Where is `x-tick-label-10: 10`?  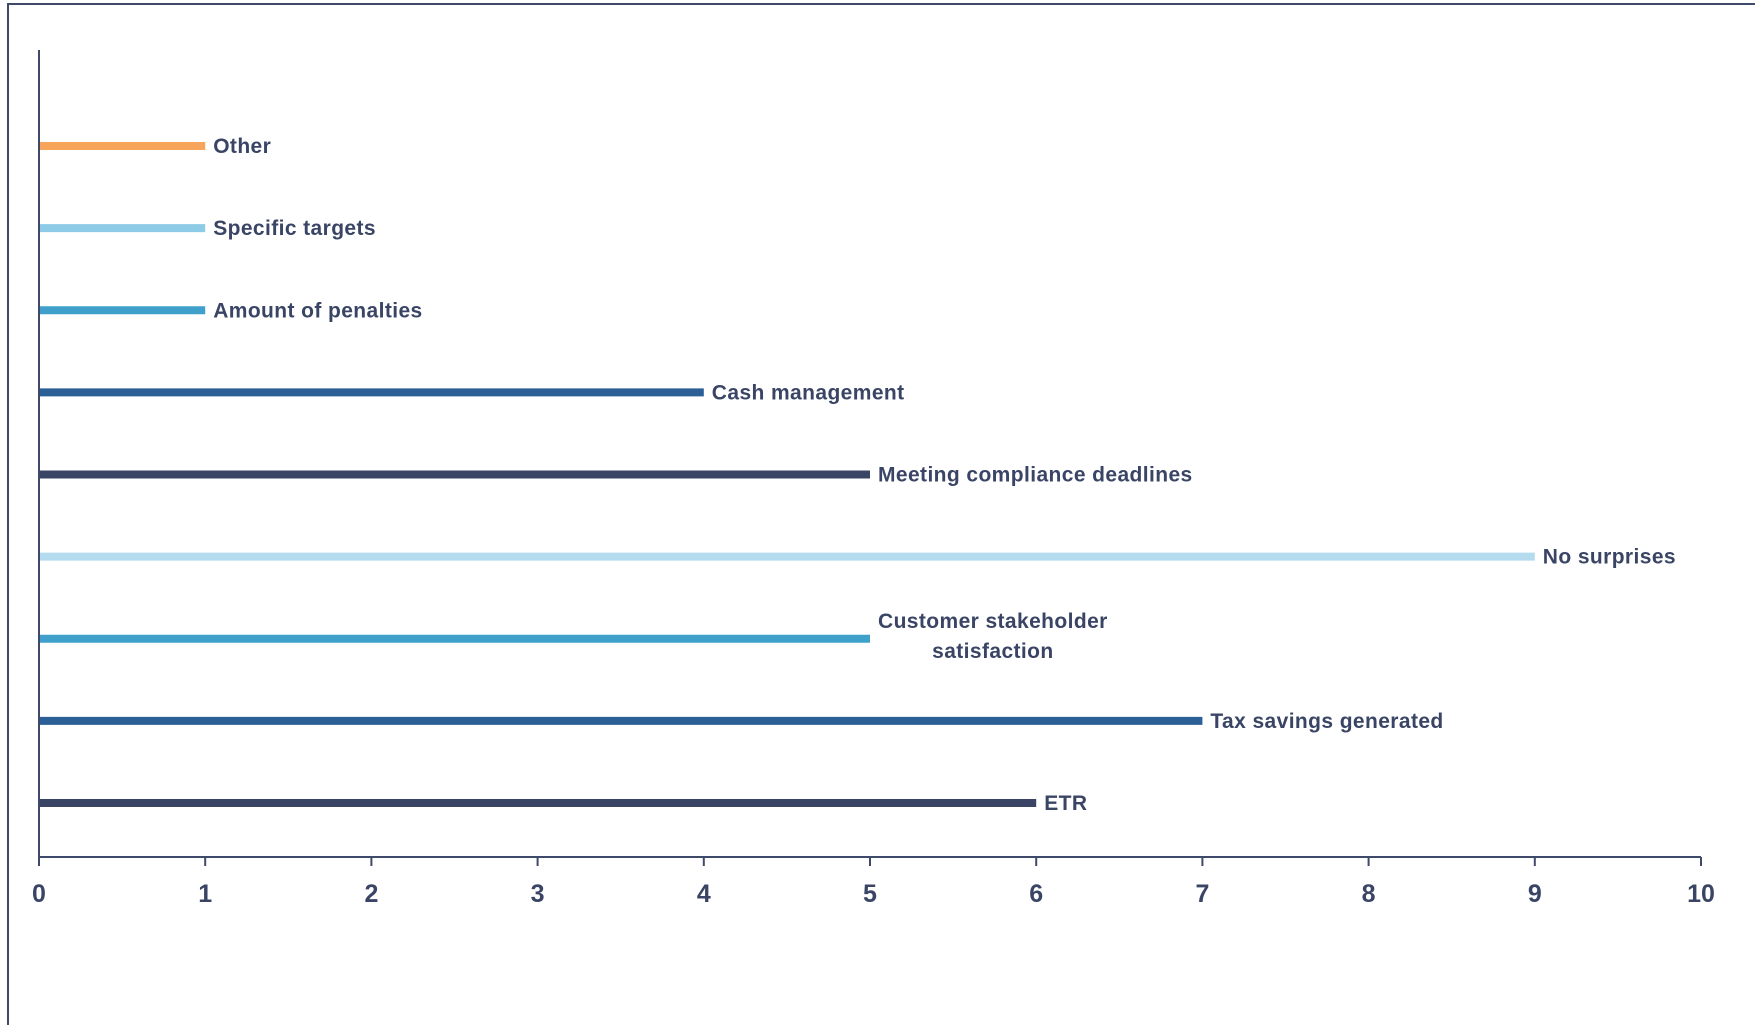
x-tick-label-10: 10 is located at coordinates (1701, 894).